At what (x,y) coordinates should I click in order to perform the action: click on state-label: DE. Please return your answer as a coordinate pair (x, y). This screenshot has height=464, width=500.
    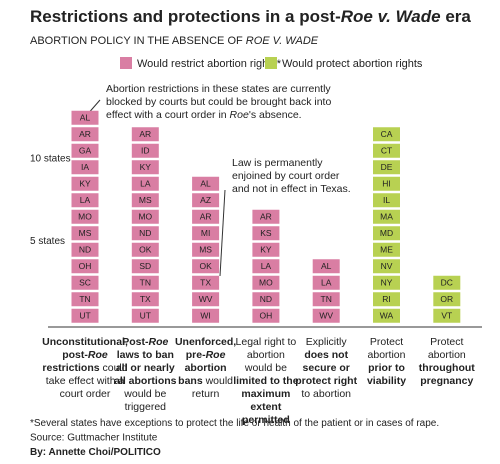
    Looking at the image, I should click on (387, 167).